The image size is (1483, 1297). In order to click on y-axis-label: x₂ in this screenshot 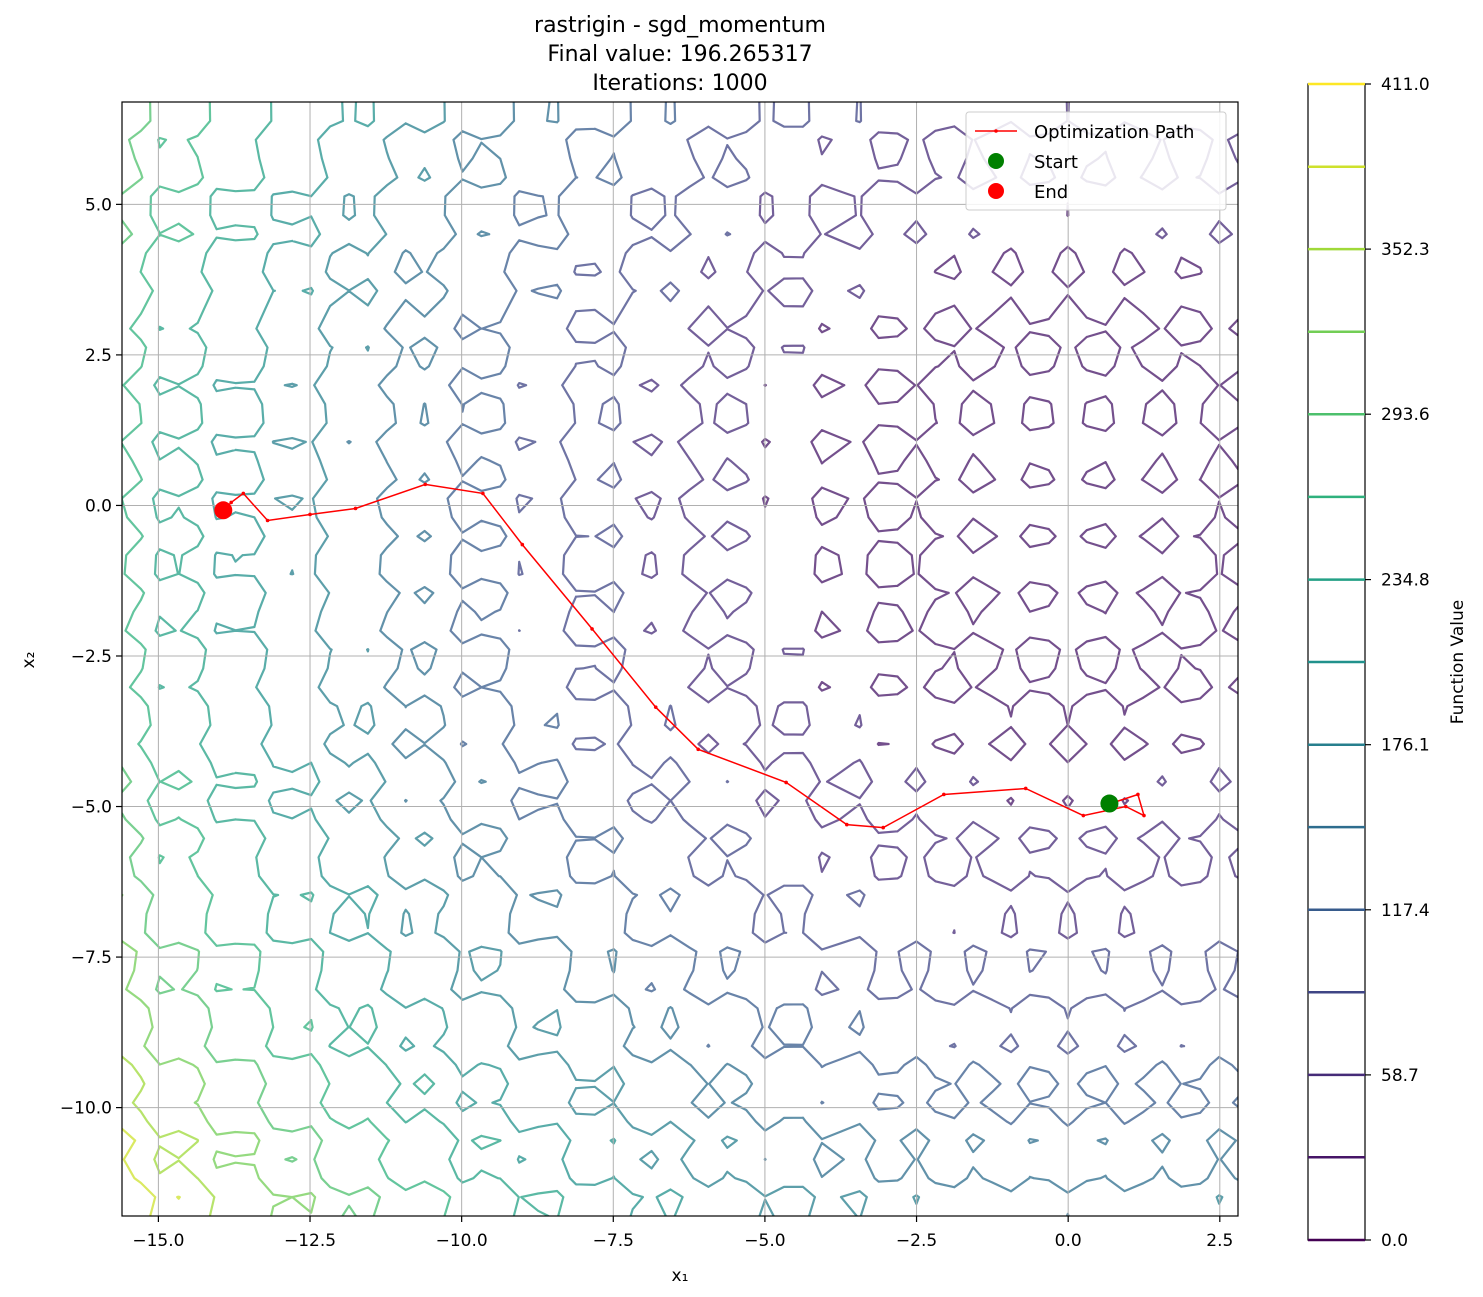, I will do `click(29, 660)`.